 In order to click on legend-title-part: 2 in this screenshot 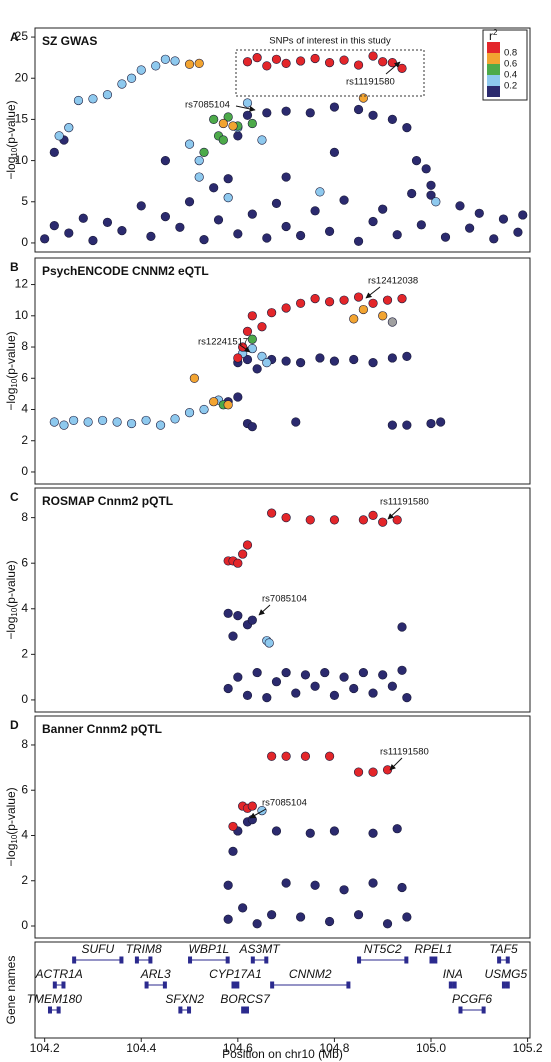, I will do `click(495, 32)`.